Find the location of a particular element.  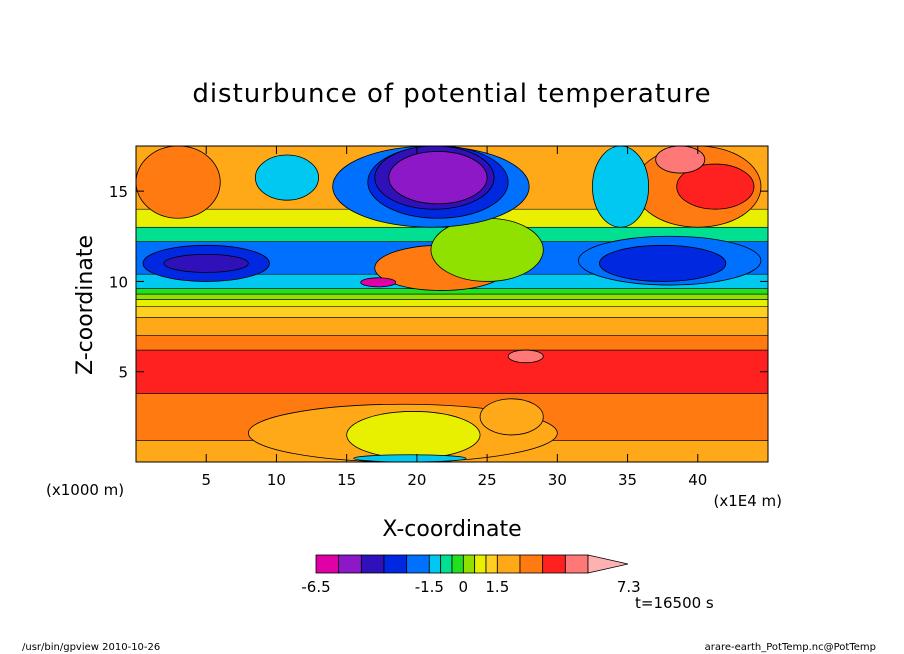

x-tick-label: 25 is located at coordinates (487, 480).